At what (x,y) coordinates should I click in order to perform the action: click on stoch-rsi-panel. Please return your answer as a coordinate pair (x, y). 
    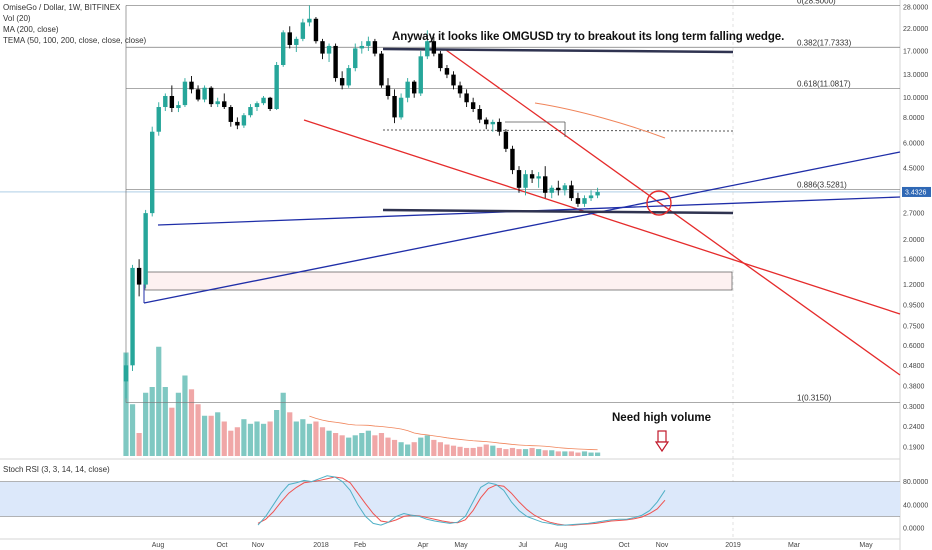
    Looking at the image, I should click on (450, 500).